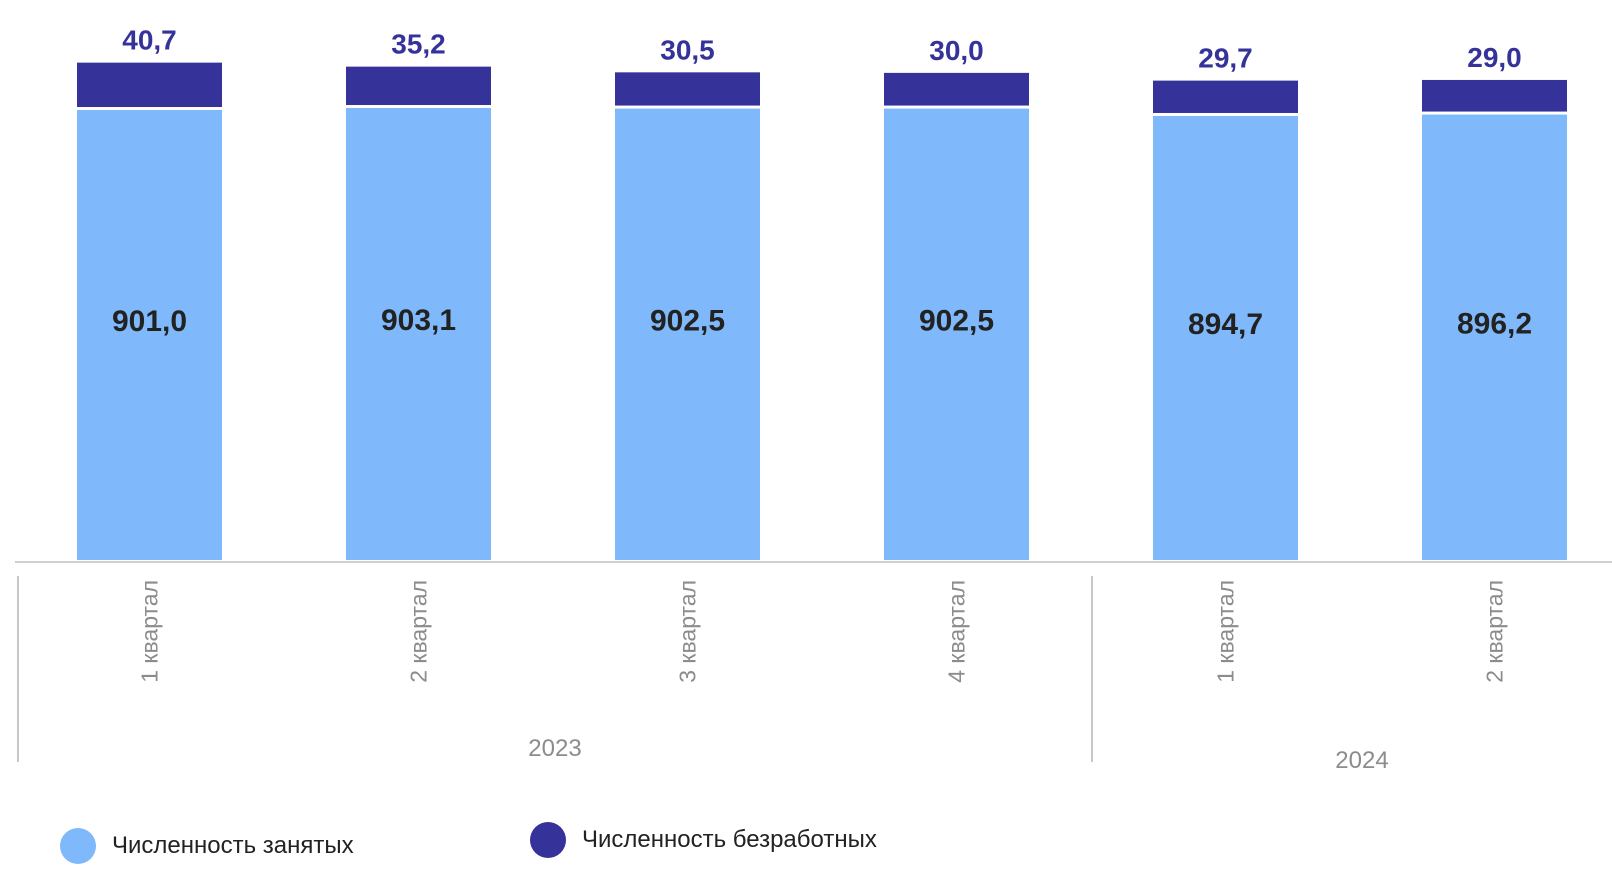 Image resolution: width=1612 pixels, height=884 pixels. I want to click on group-label-2023: 2023, so click(554, 748).